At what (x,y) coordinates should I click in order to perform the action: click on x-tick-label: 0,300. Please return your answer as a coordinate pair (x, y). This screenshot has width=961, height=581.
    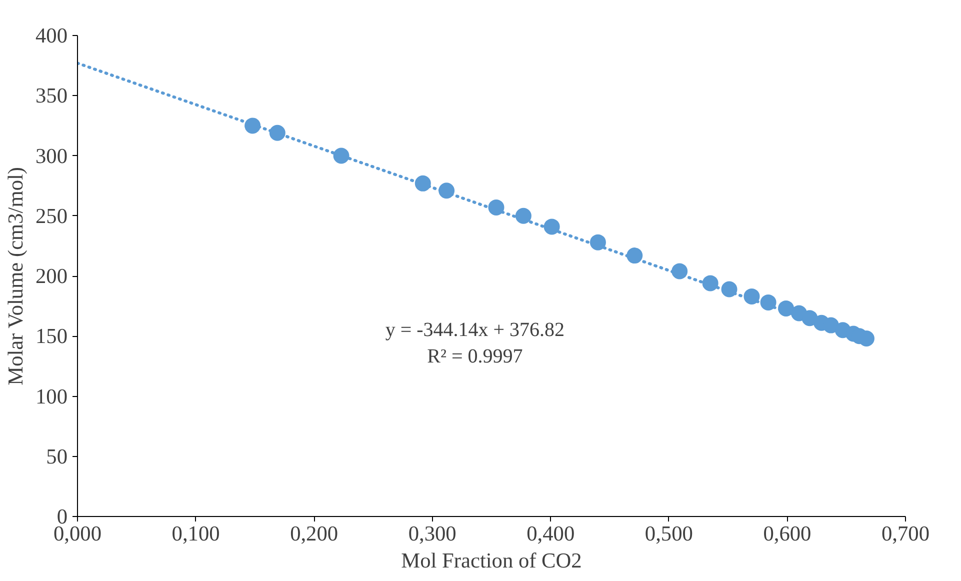
    Looking at the image, I should click on (432, 534).